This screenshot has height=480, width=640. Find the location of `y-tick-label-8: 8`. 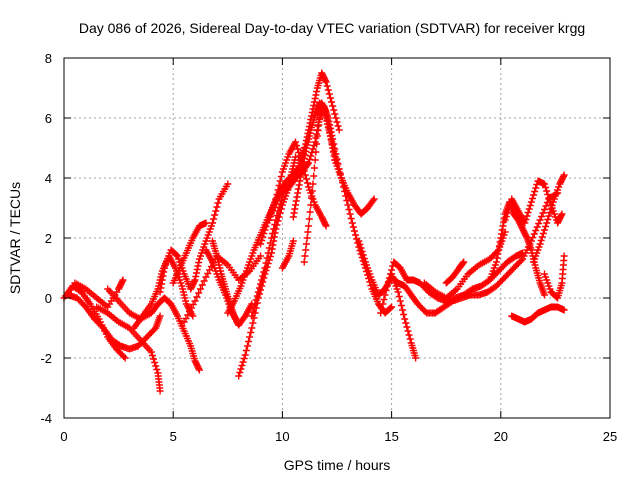

y-tick-label-8: 8 is located at coordinates (48, 58).